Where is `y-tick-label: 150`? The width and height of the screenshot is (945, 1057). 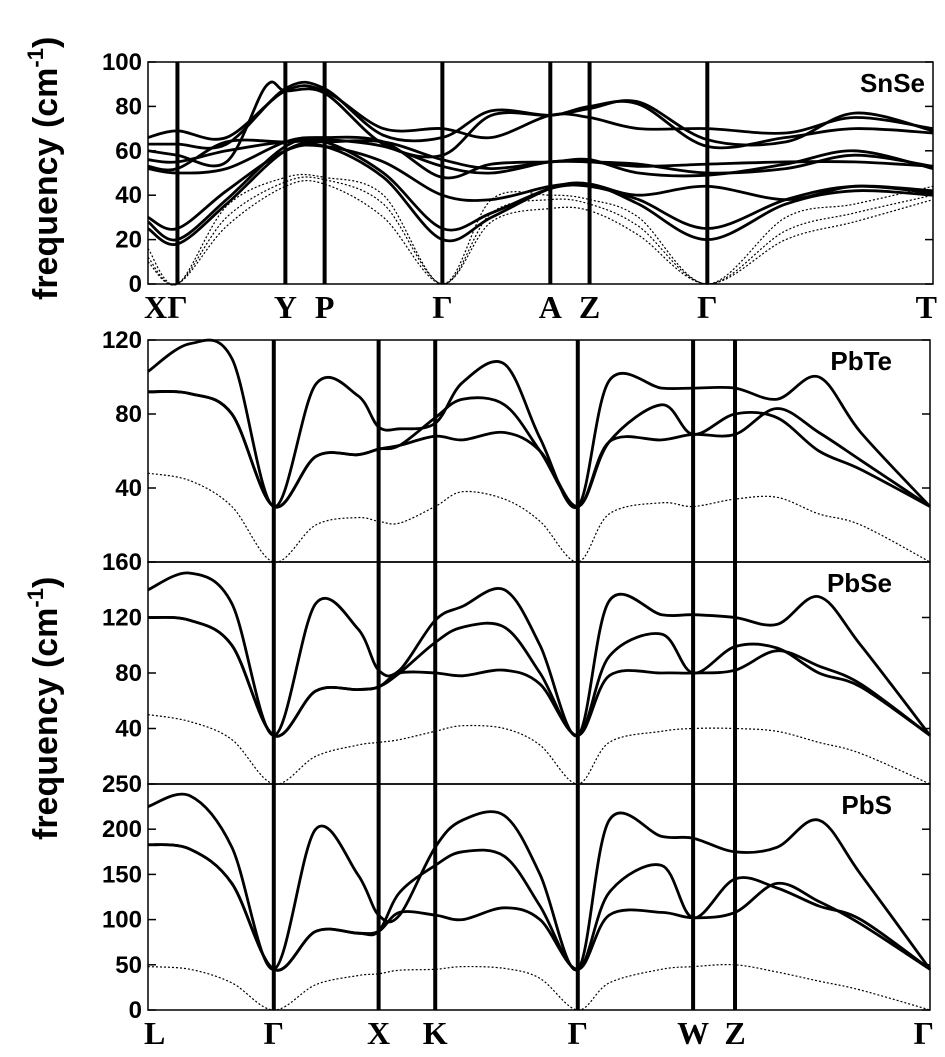
y-tick-label: 150 is located at coordinates (122, 874).